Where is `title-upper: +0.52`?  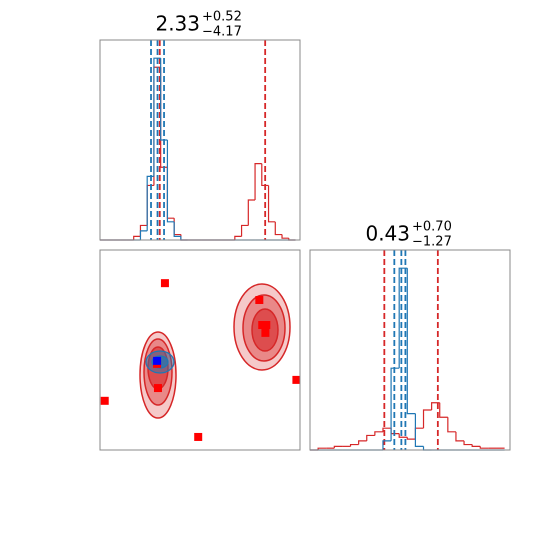 title-upper: +0.52 is located at coordinates (222, 17).